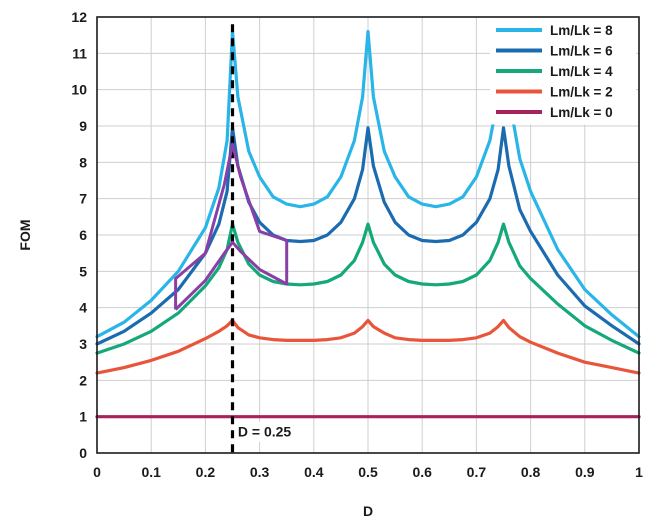 This screenshot has height=530, width=659. Describe the element at coordinates (79, 17) in the screenshot. I see `y-tick-label: 12` at that location.